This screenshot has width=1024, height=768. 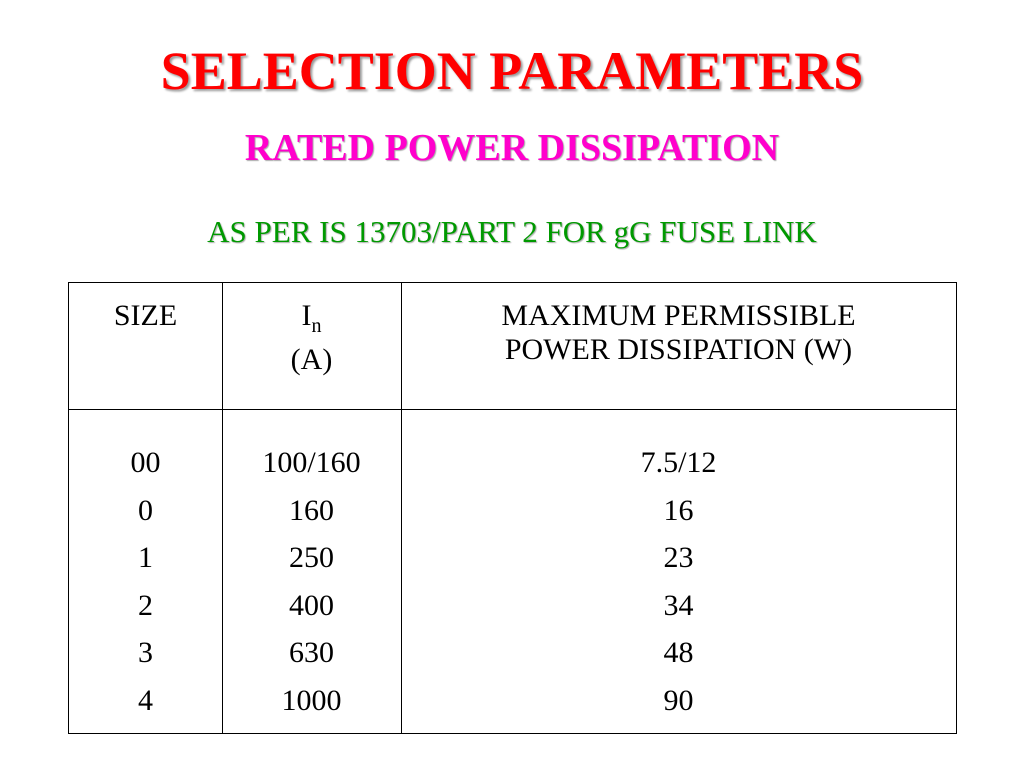 I want to click on cell: 16, so click(x=678, y=510).